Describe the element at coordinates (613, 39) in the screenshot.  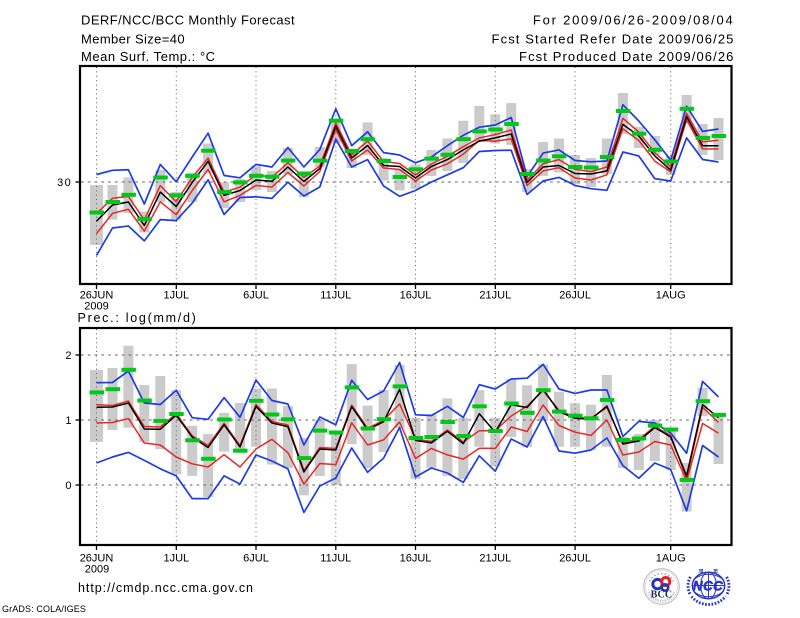
I see `svg-text:Fcst Started Refer Date 2009/0: Fcst Started Refer Date 2009/06/25` at that location.